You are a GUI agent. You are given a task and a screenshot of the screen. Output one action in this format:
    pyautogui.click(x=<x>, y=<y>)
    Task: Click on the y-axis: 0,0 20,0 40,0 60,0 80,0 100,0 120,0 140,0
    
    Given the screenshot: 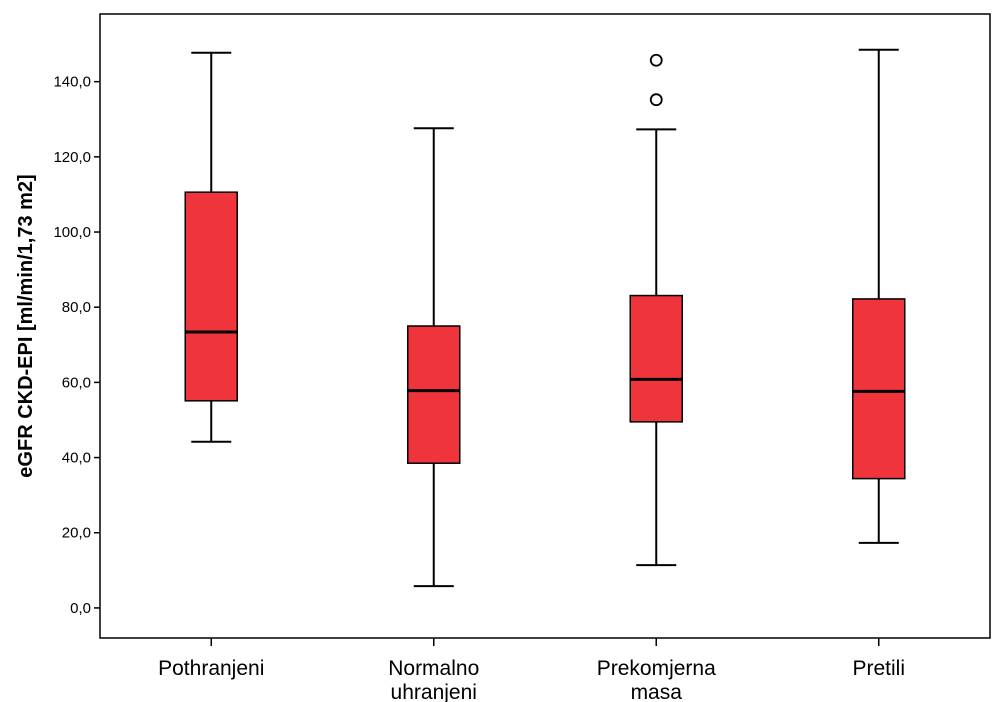 What is the action you would take?
    pyautogui.click(x=76, y=345)
    